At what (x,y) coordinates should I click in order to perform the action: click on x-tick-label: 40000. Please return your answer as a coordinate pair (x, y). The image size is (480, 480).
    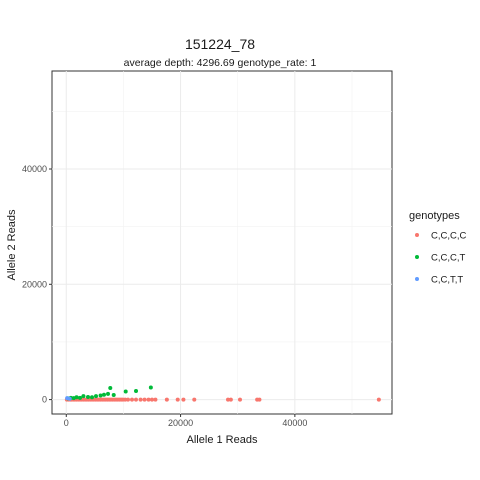
    Looking at the image, I should click on (294, 423).